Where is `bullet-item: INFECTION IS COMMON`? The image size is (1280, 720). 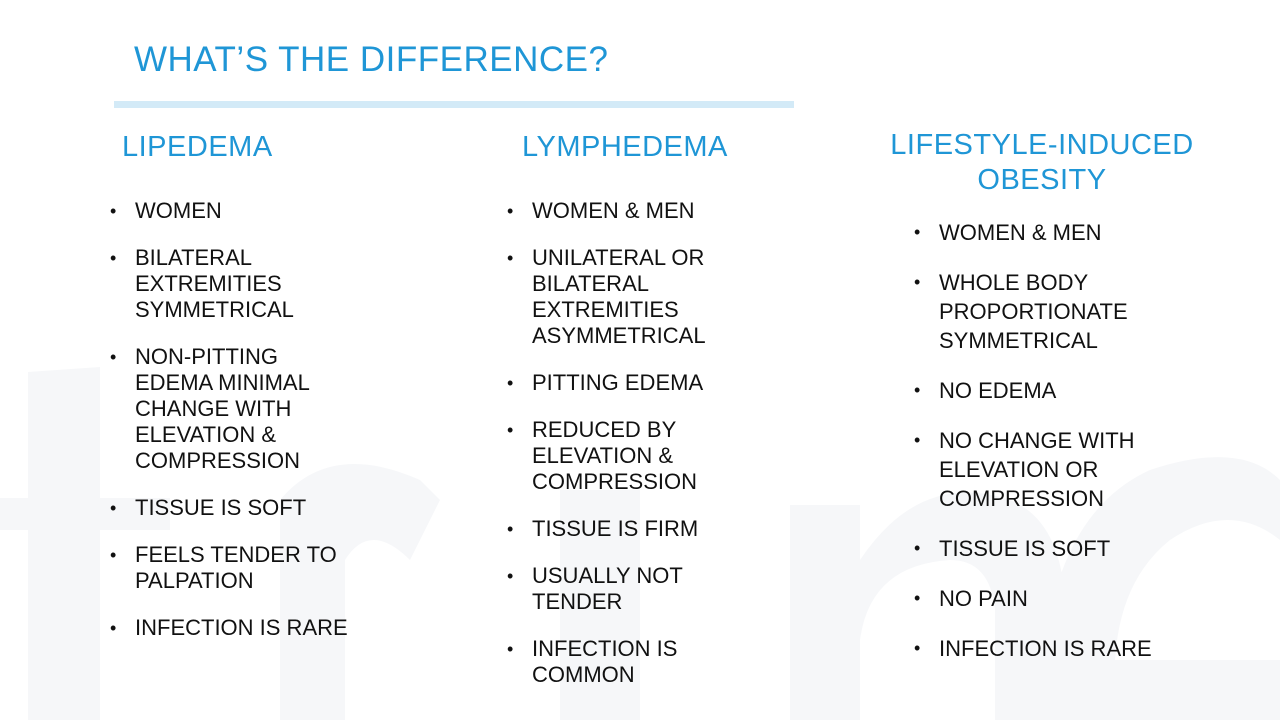 bullet-item: INFECTION IS COMMON is located at coordinates (662, 662).